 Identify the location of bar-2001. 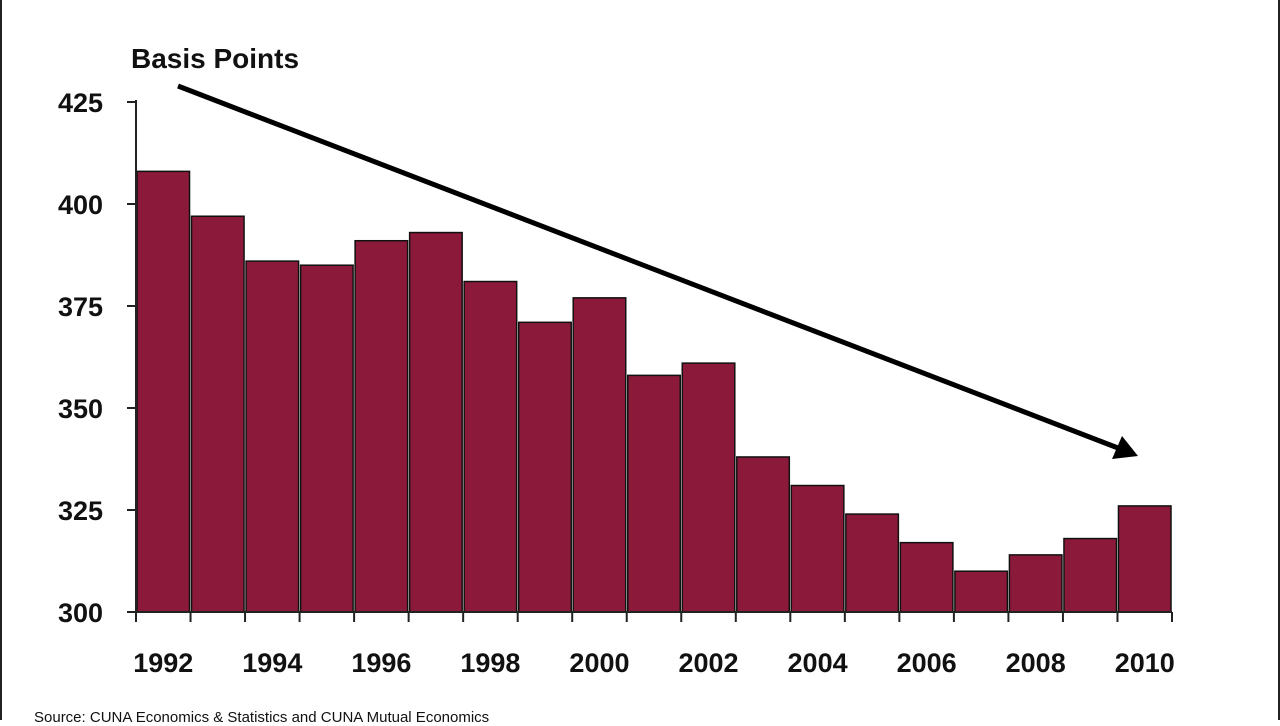
(654, 493).